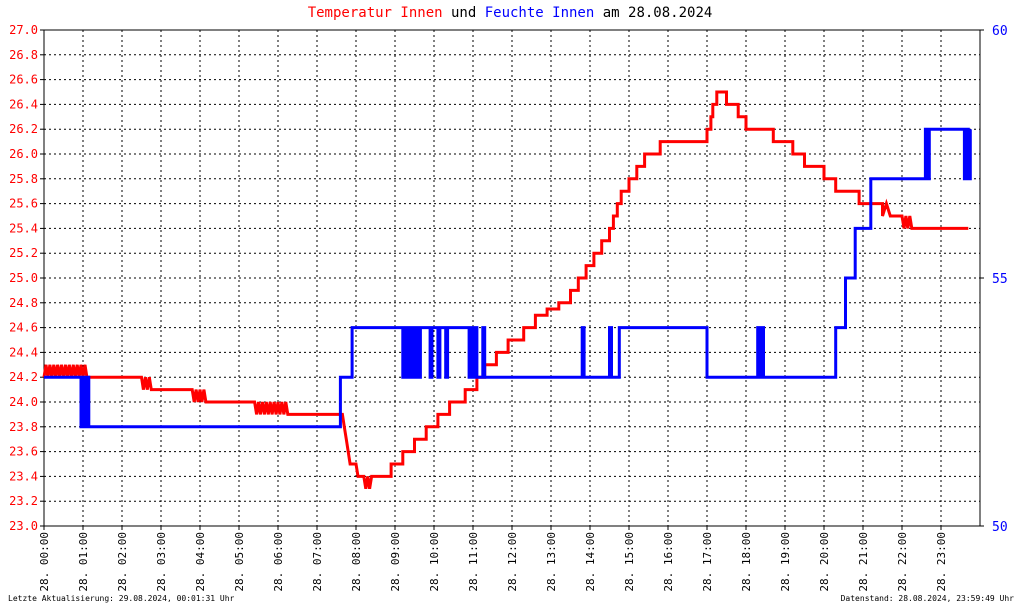 This screenshot has height=606, width=1020. Describe the element at coordinates (657, 13) in the screenshot. I see `title-date: am 28.08.2024` at that location.